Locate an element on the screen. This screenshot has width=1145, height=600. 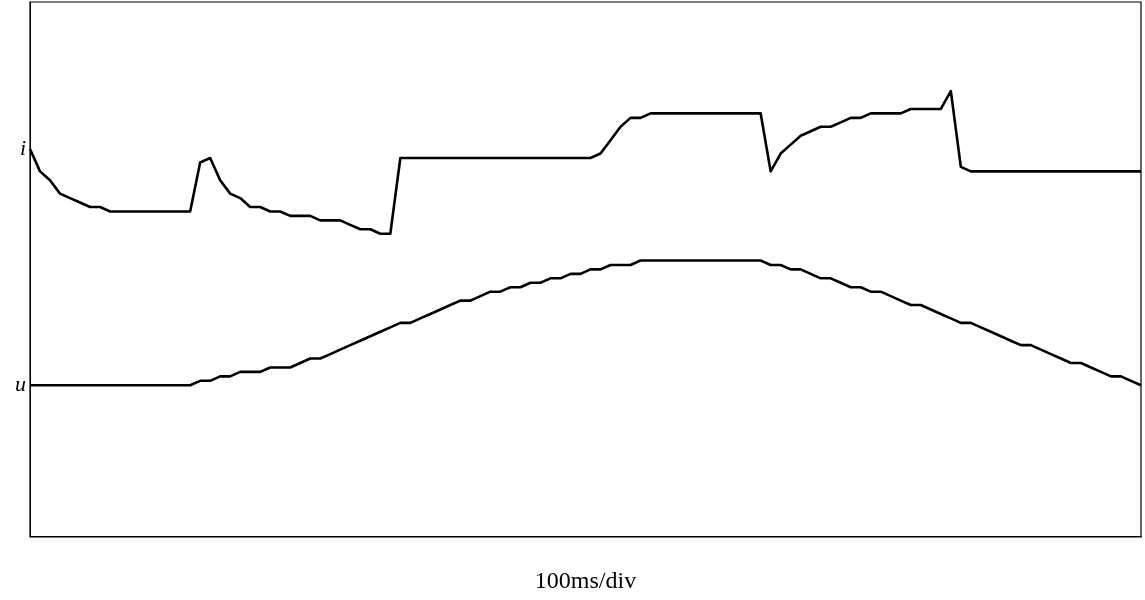
x-axis-title: 100ms/div is located at coordinates (585, 579).